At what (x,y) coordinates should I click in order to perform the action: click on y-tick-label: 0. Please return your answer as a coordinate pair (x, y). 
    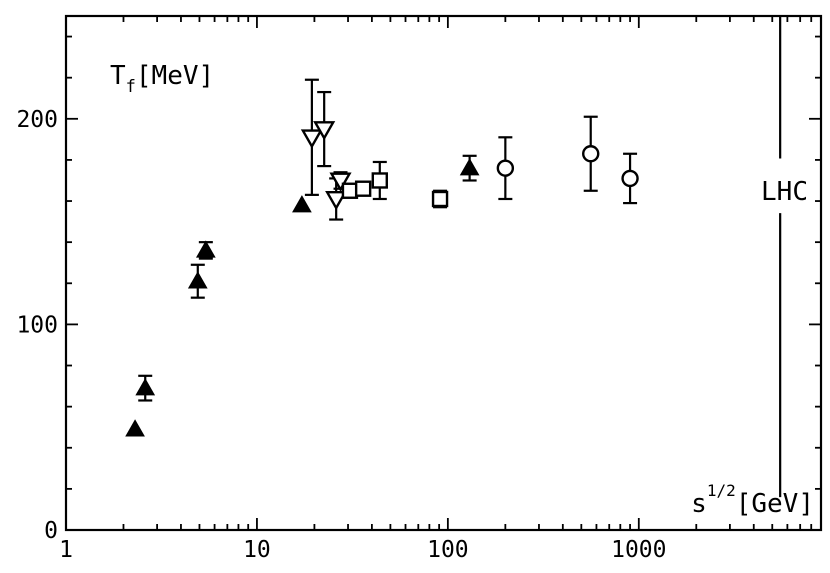
    Looking at the image, I should click on (51, 531).